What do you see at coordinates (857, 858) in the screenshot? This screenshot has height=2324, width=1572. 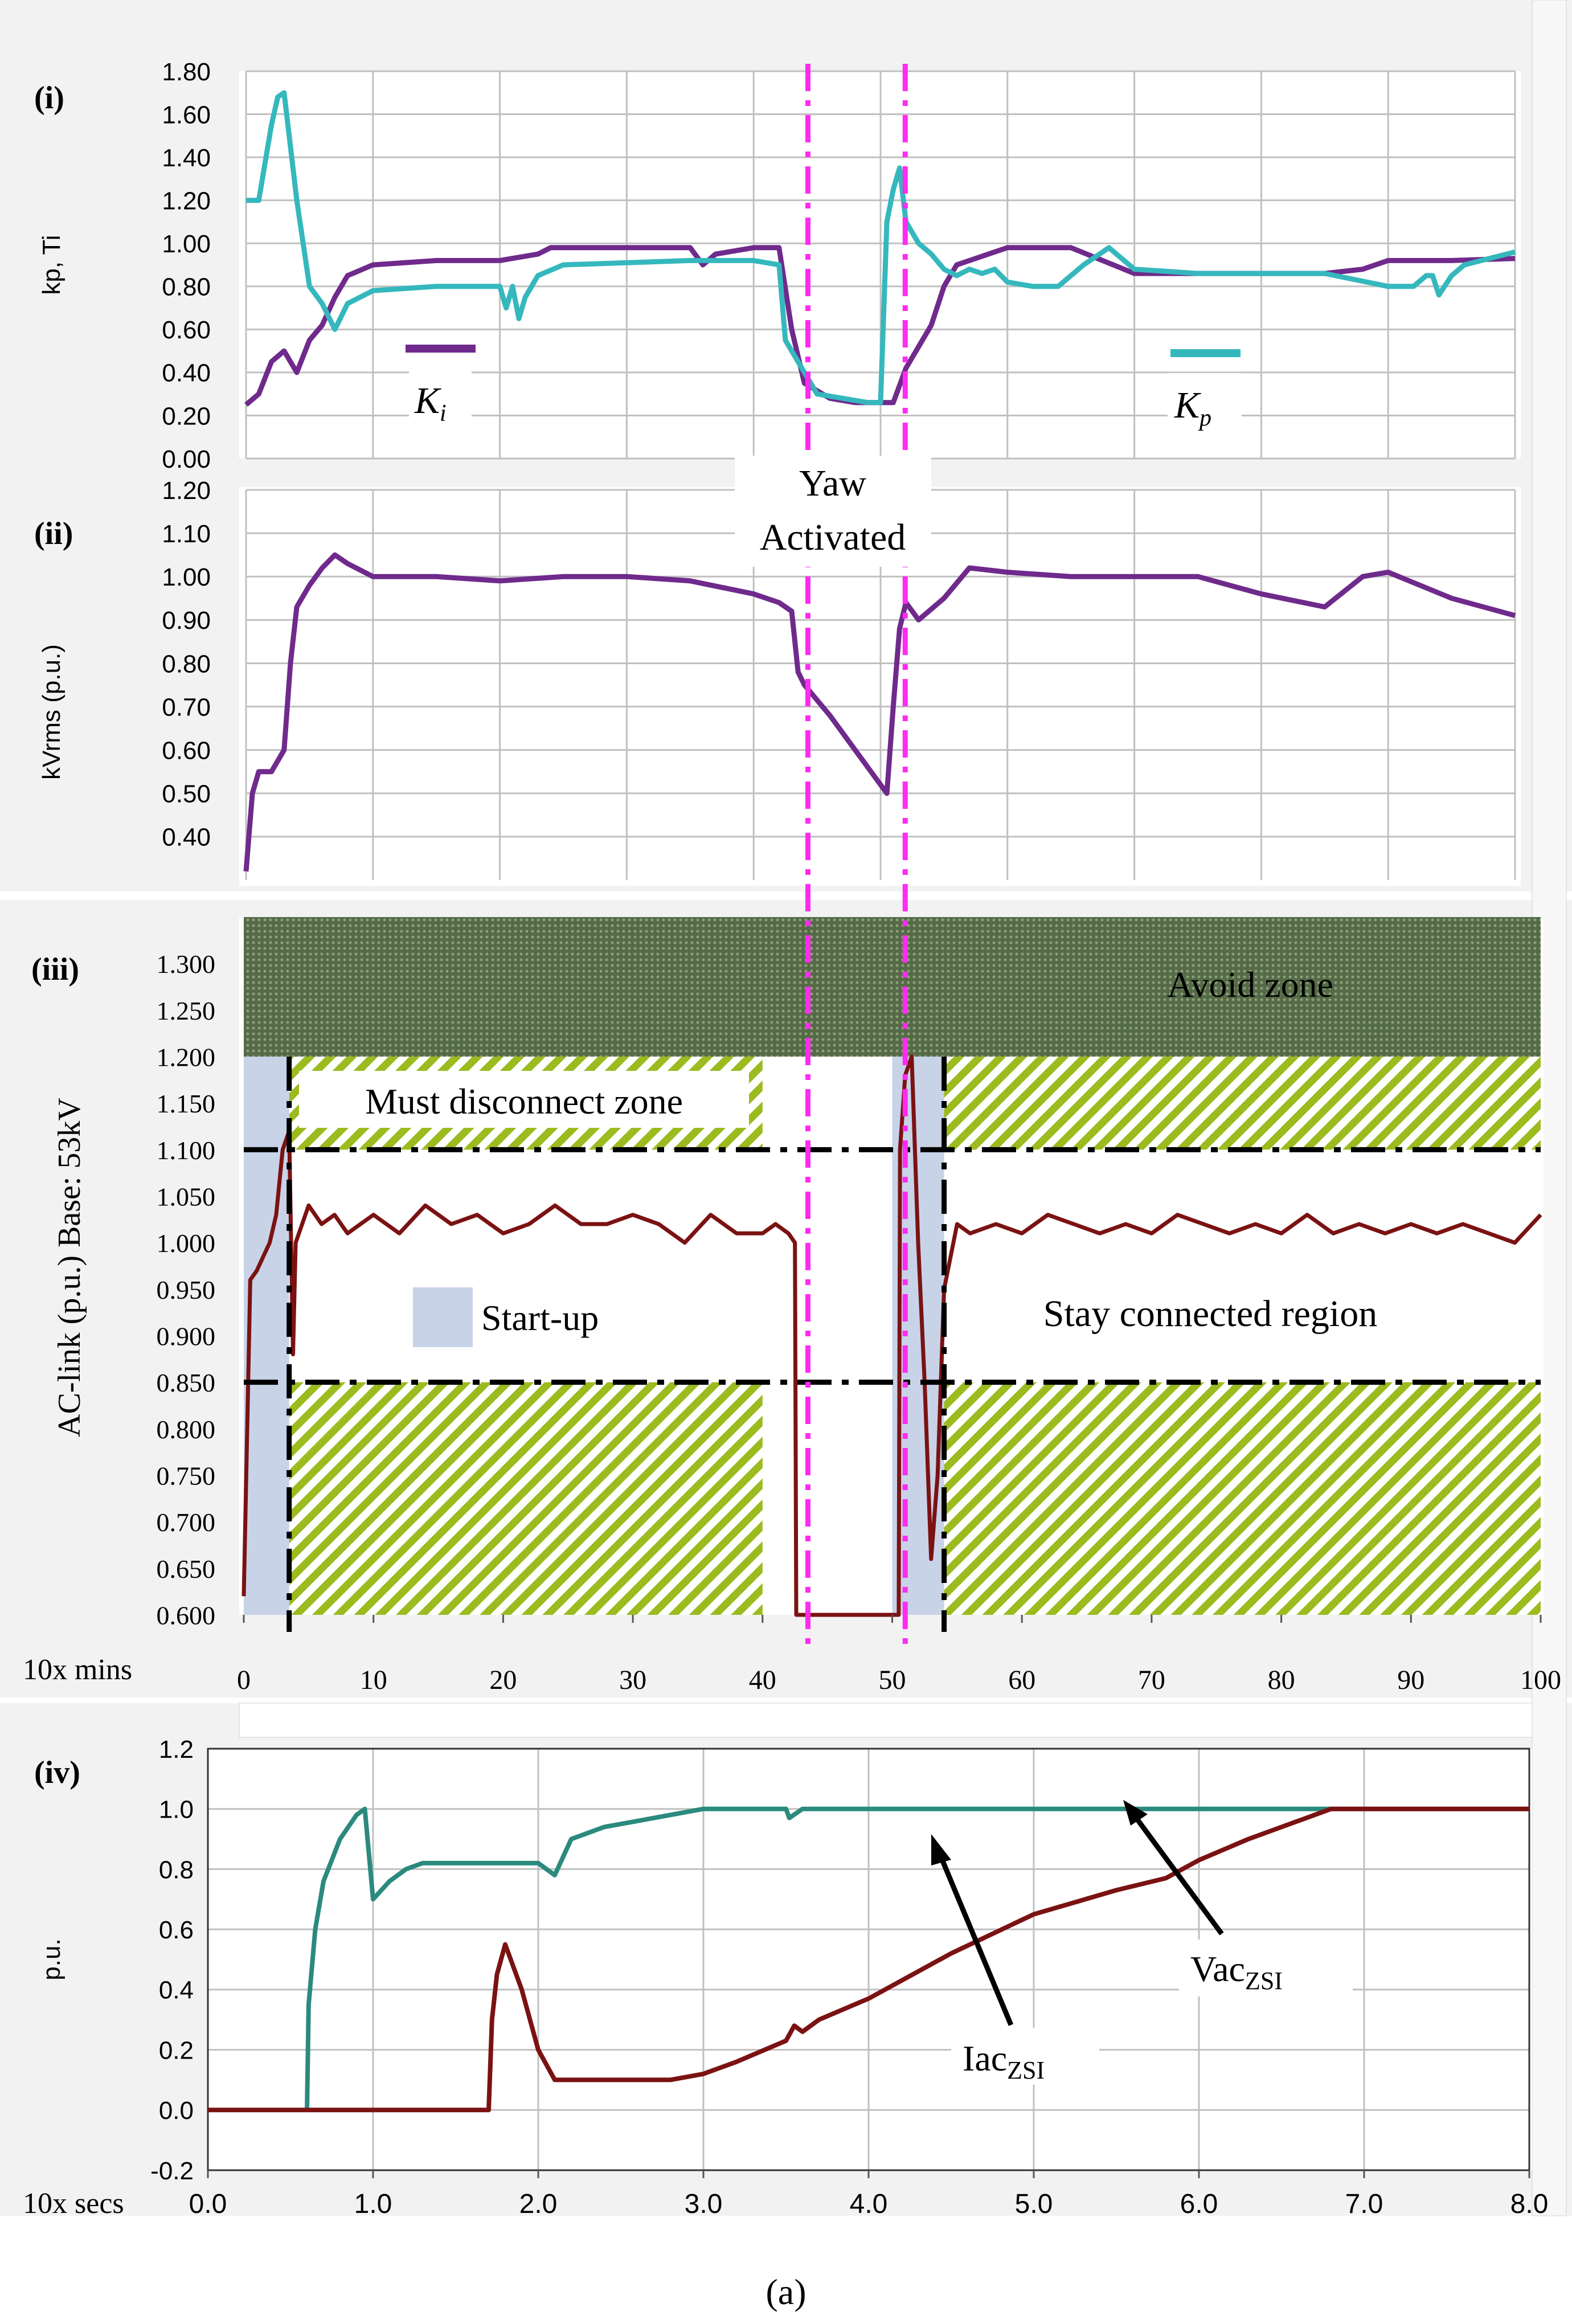 I see `yaw-markers` at bounding box center [857, 858].